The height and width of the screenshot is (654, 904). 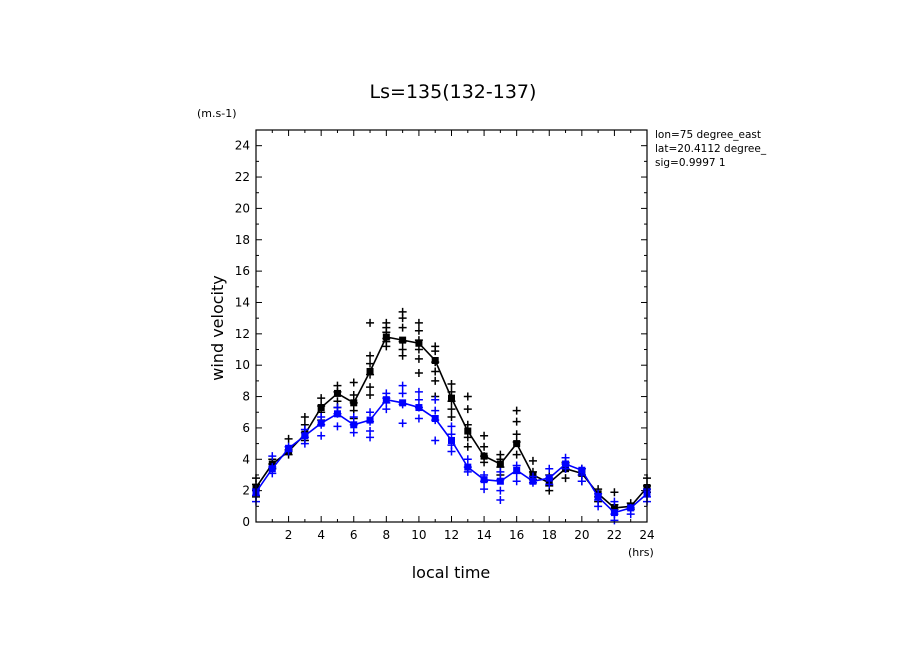 I want to click on y-tick-label: 20, so click(x=242, y=208).